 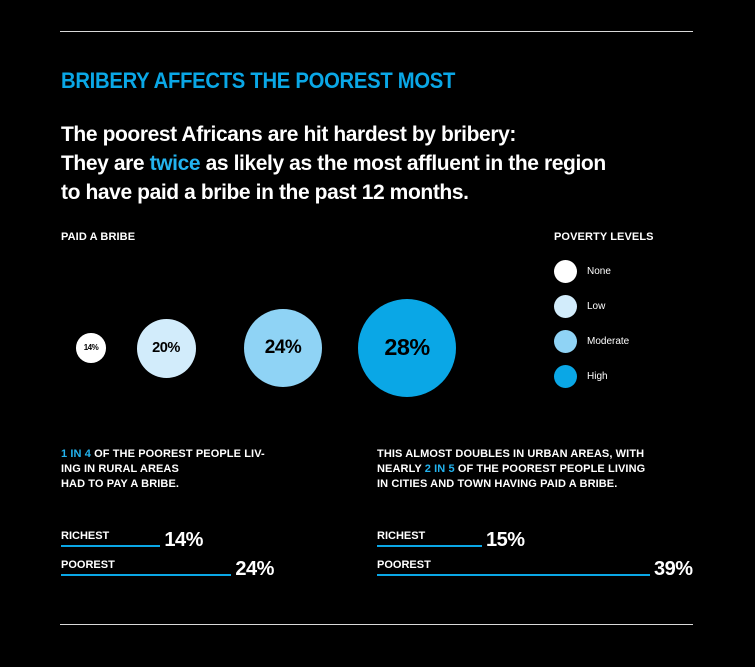 I want to click on urban-line-2-post: OF THE POOREST PEOPLE LIVING, so click(x=550, y=469).